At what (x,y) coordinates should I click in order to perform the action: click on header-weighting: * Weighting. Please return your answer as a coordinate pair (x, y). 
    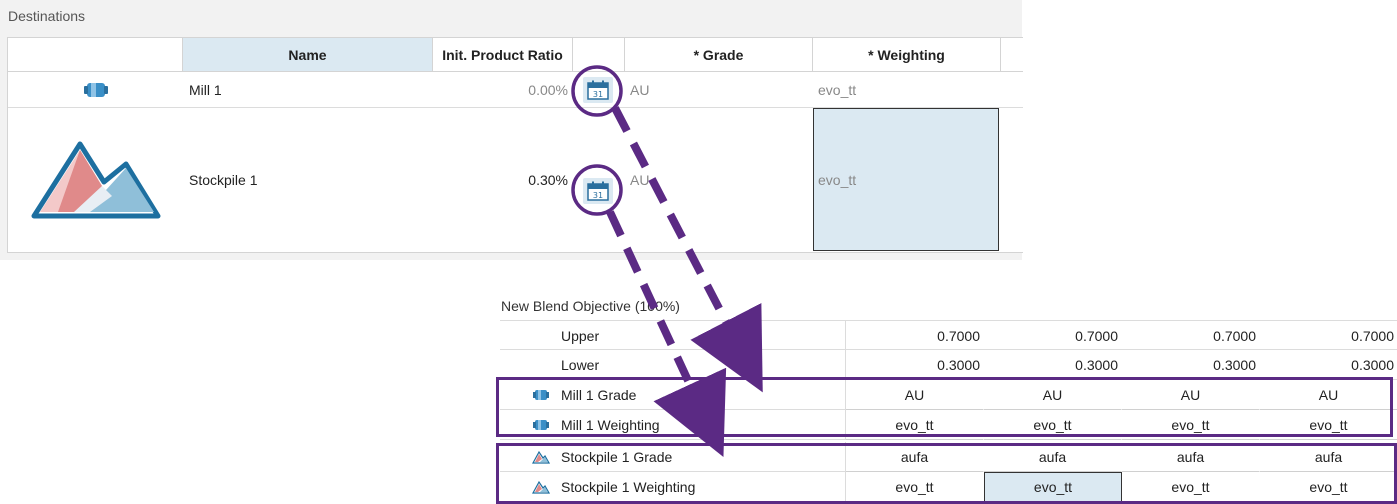
    Looking at the image, I should click on (907, 55).